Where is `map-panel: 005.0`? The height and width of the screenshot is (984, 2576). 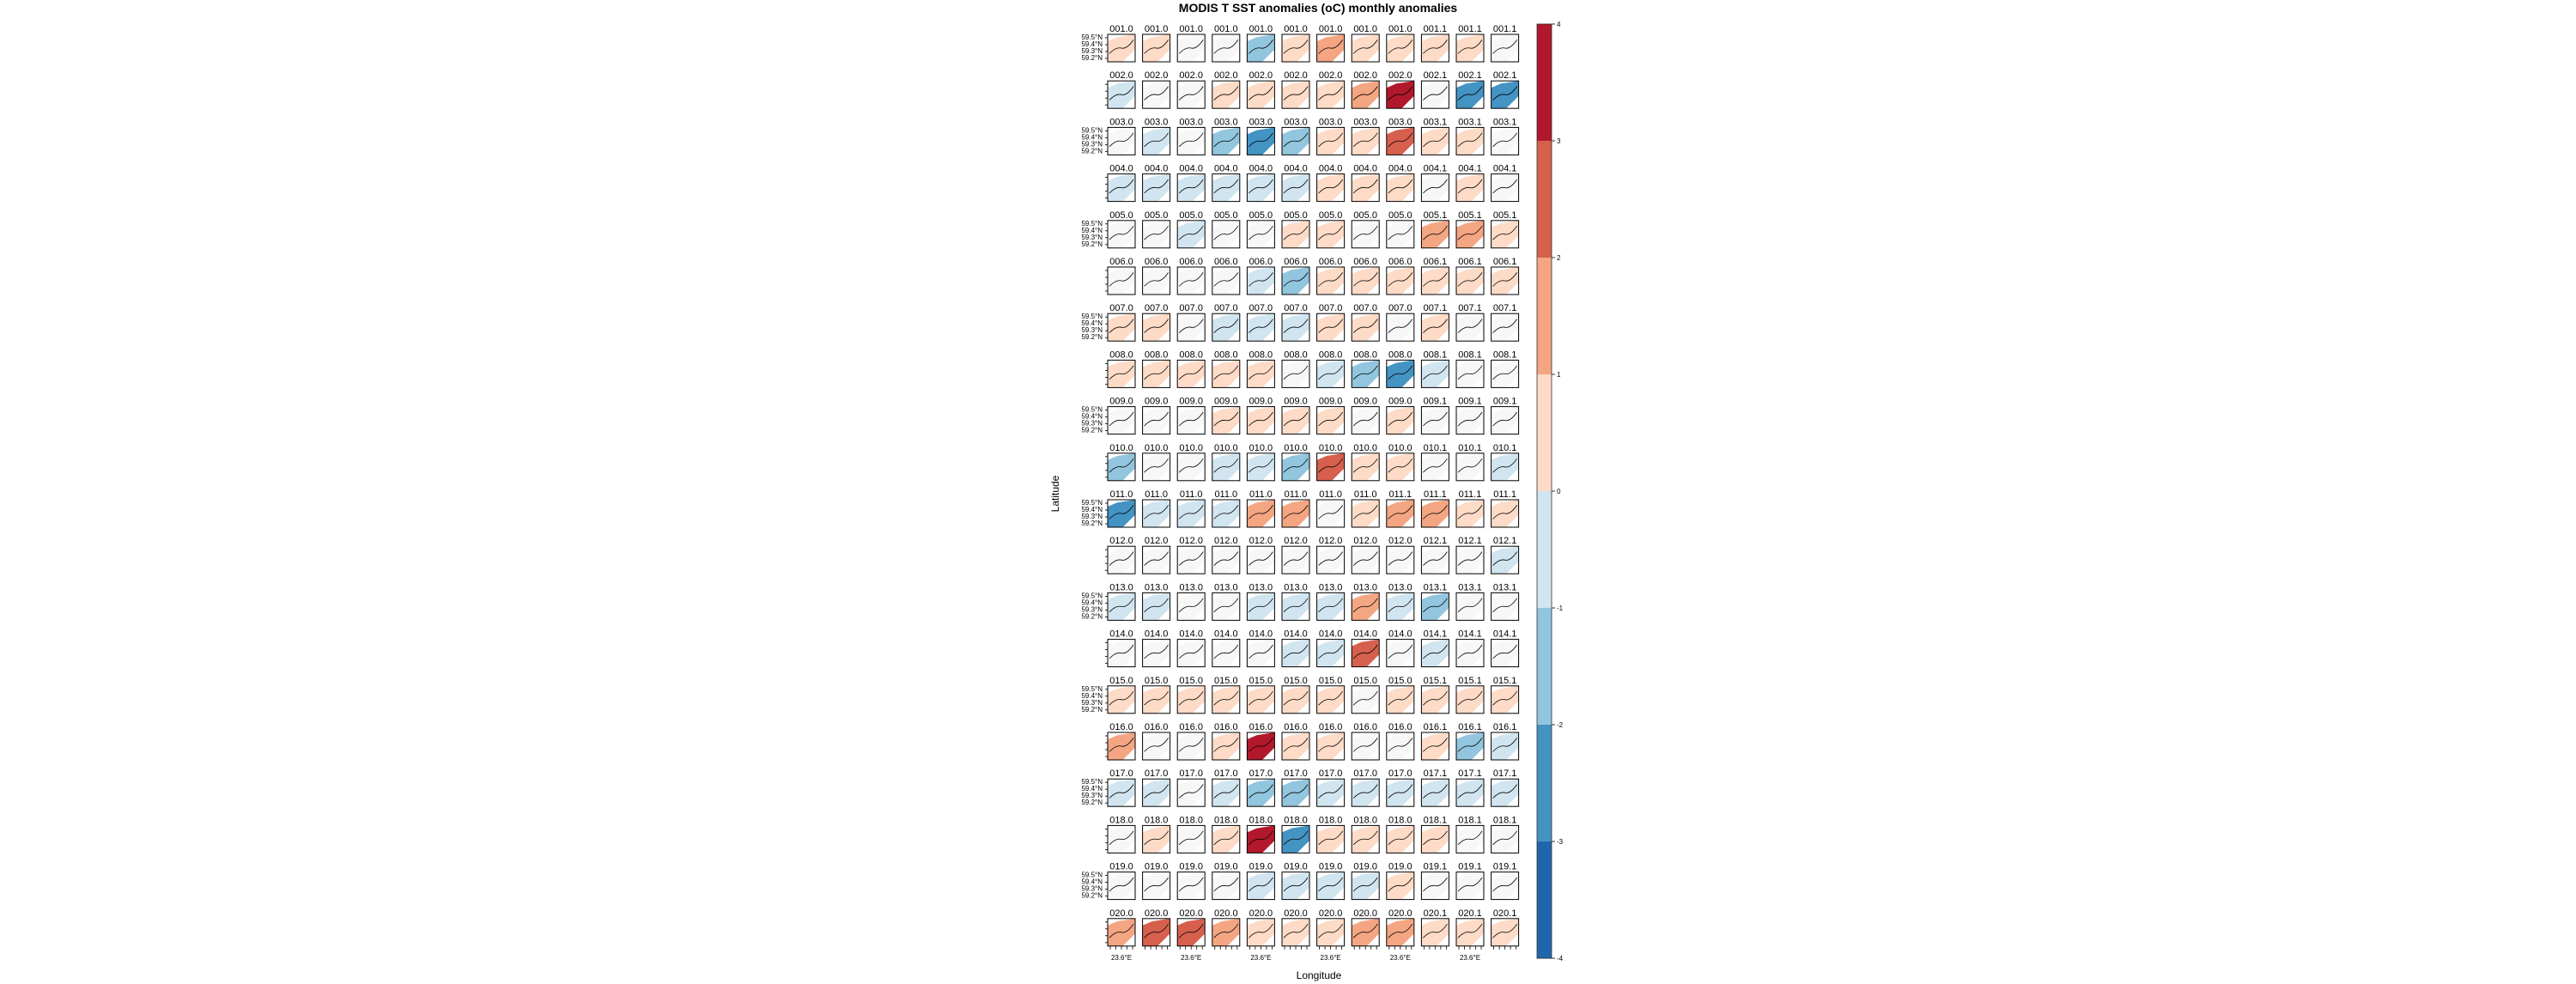
map-panel: 005.0 is located at coordinates (1156, 229).